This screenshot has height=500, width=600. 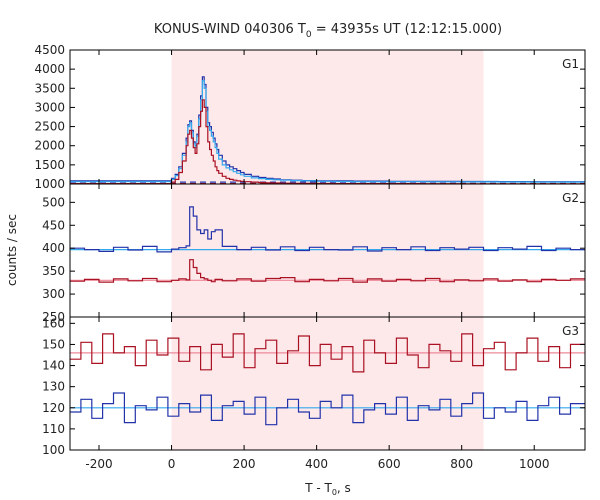 What do you see at coordinates (49, 50) in the screenshot?
I see `y-tick-label: 4500` at bounding box center [49, 50].